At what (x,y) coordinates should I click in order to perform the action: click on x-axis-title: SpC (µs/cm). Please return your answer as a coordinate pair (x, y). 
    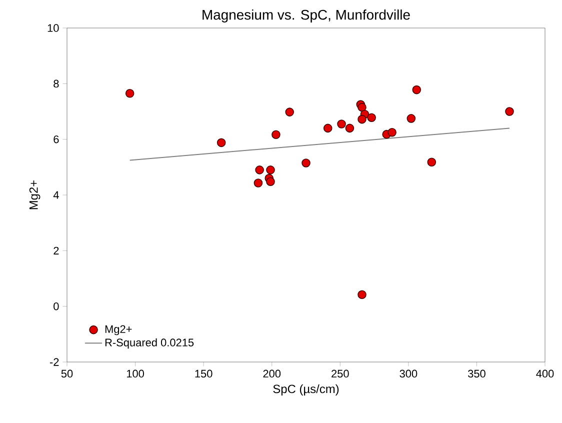
    Looking at the image, I should click on (306, 390).